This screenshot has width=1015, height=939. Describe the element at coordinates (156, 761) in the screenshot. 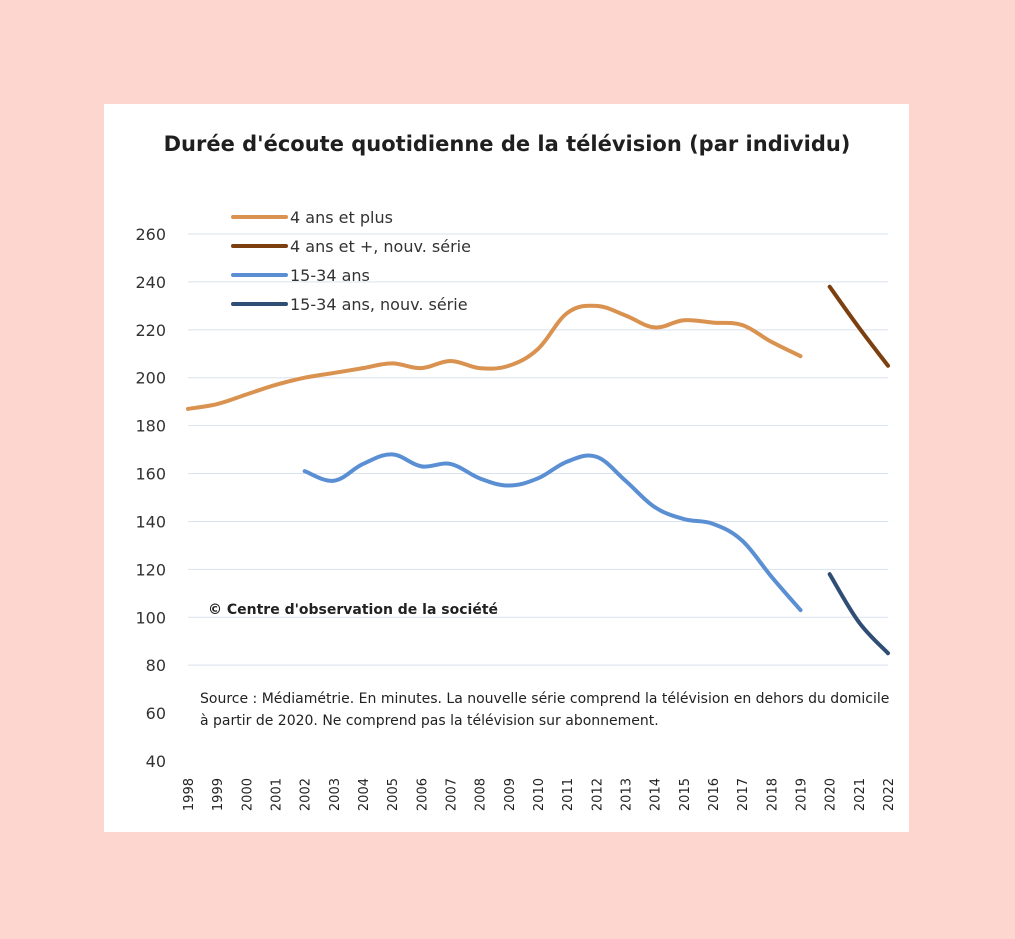

I see `y-tick-label: 40` at that location.